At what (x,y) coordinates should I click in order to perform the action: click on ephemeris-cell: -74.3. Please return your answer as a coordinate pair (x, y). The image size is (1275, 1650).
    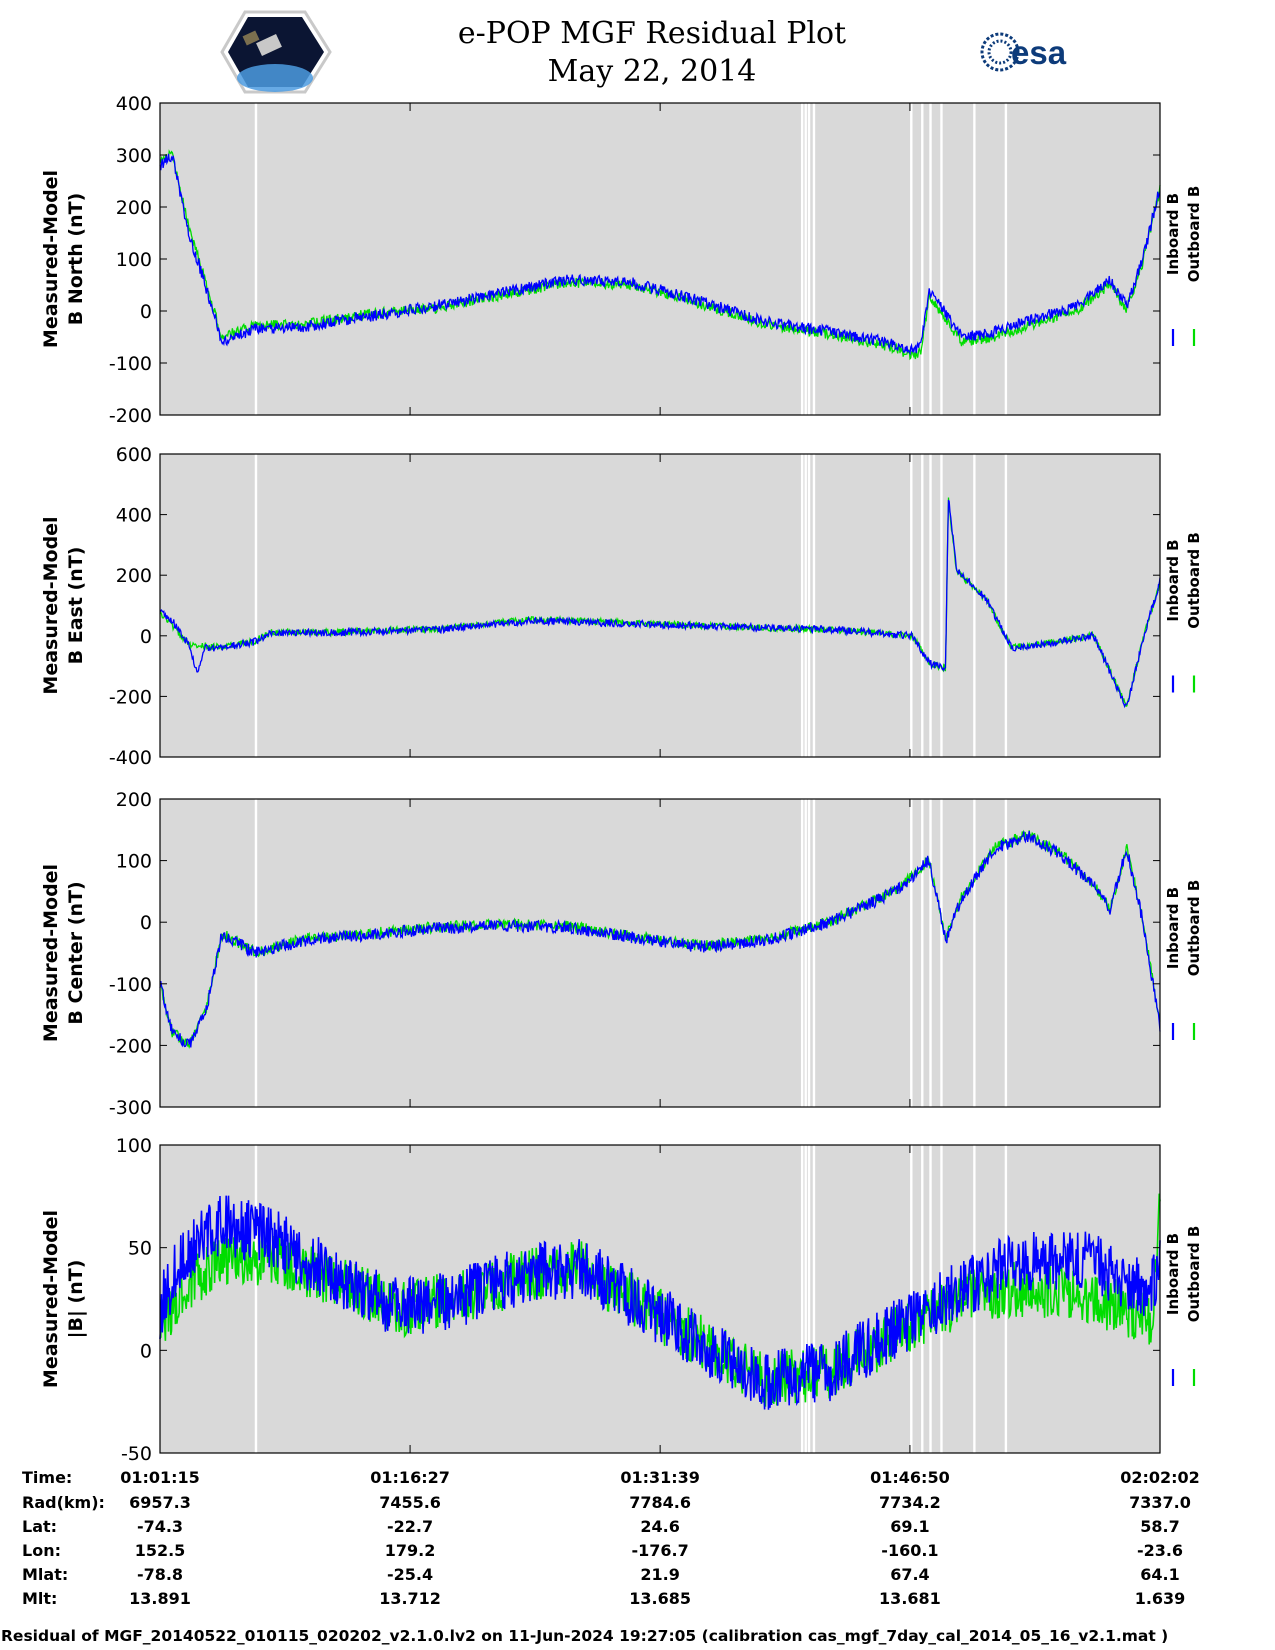
    Looking at the image, I should click on (160, 1526).